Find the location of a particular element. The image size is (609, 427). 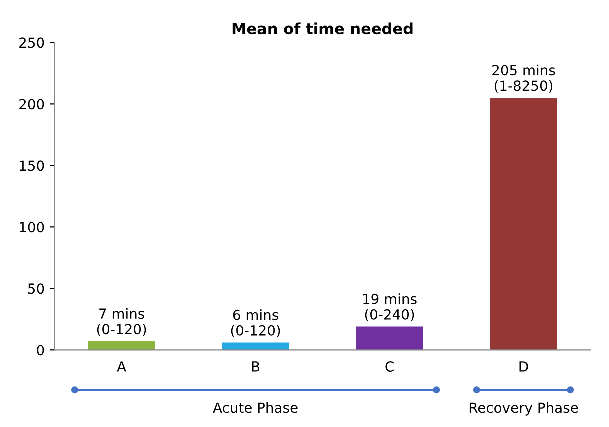

data-label: 6 mins (0-120) is located at coordinates (255, 324).